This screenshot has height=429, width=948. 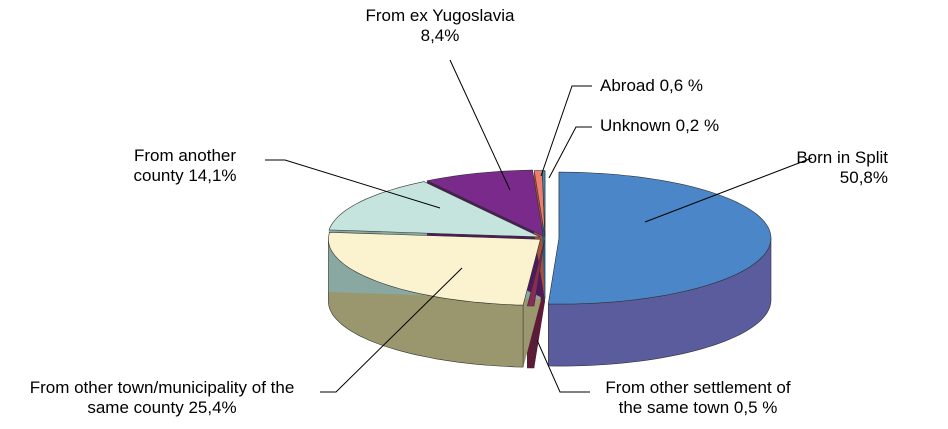 I want to click on value-label: 0,5 %, so click(x=755, y=407).